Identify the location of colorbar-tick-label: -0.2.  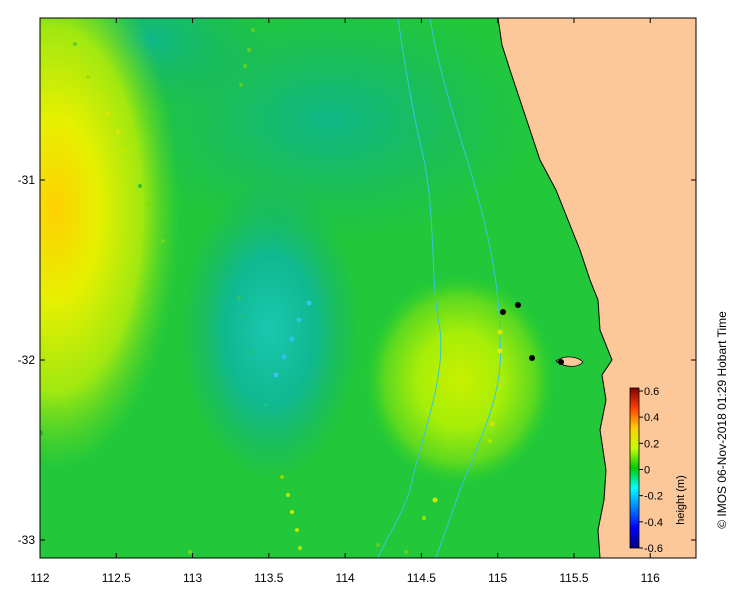
(653, 497).